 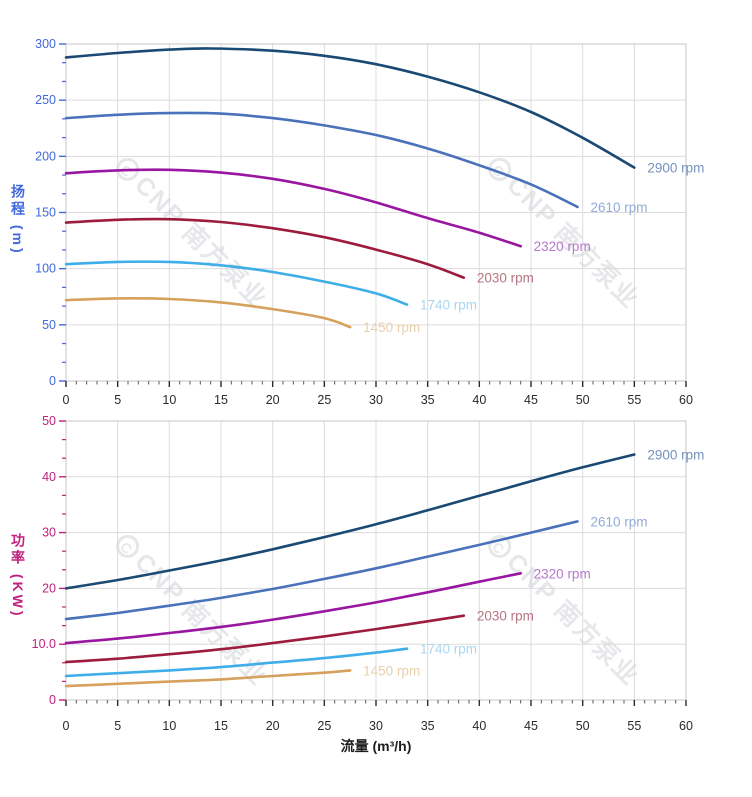 What do you see at coordinates (18, 220) in the screenshot?
I see `head-axis-title: 扬程 (m)` at bounding box center [18, 220].